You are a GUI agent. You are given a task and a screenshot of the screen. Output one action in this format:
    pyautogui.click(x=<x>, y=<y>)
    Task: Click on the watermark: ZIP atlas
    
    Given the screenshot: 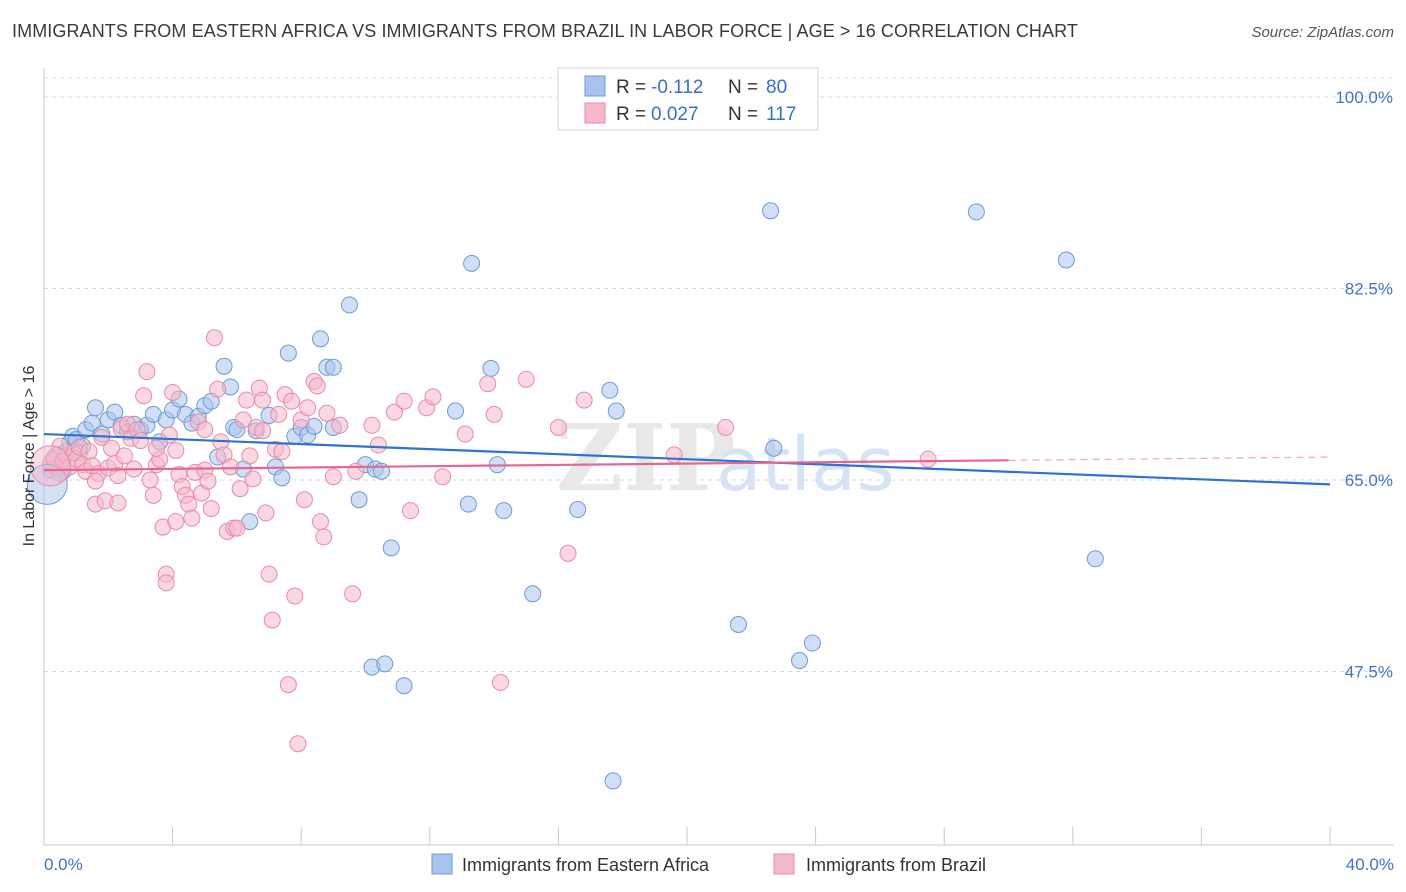 What is the action you would take?
    pyautogui.click(x=725, y=458)
    